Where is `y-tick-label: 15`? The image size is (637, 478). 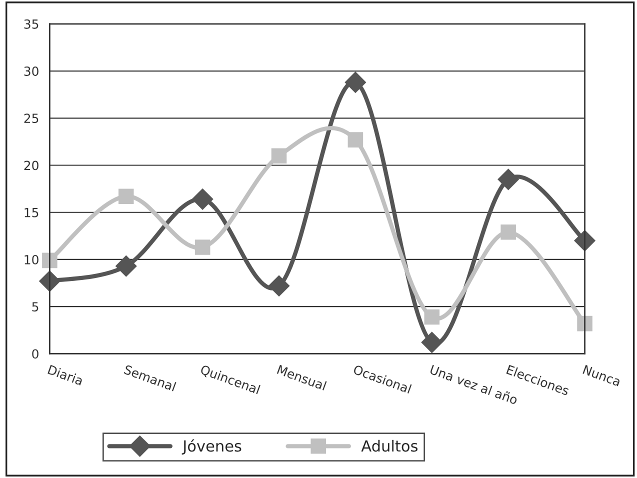 y-tick-label: 15 is located at coordinates (31, 213).